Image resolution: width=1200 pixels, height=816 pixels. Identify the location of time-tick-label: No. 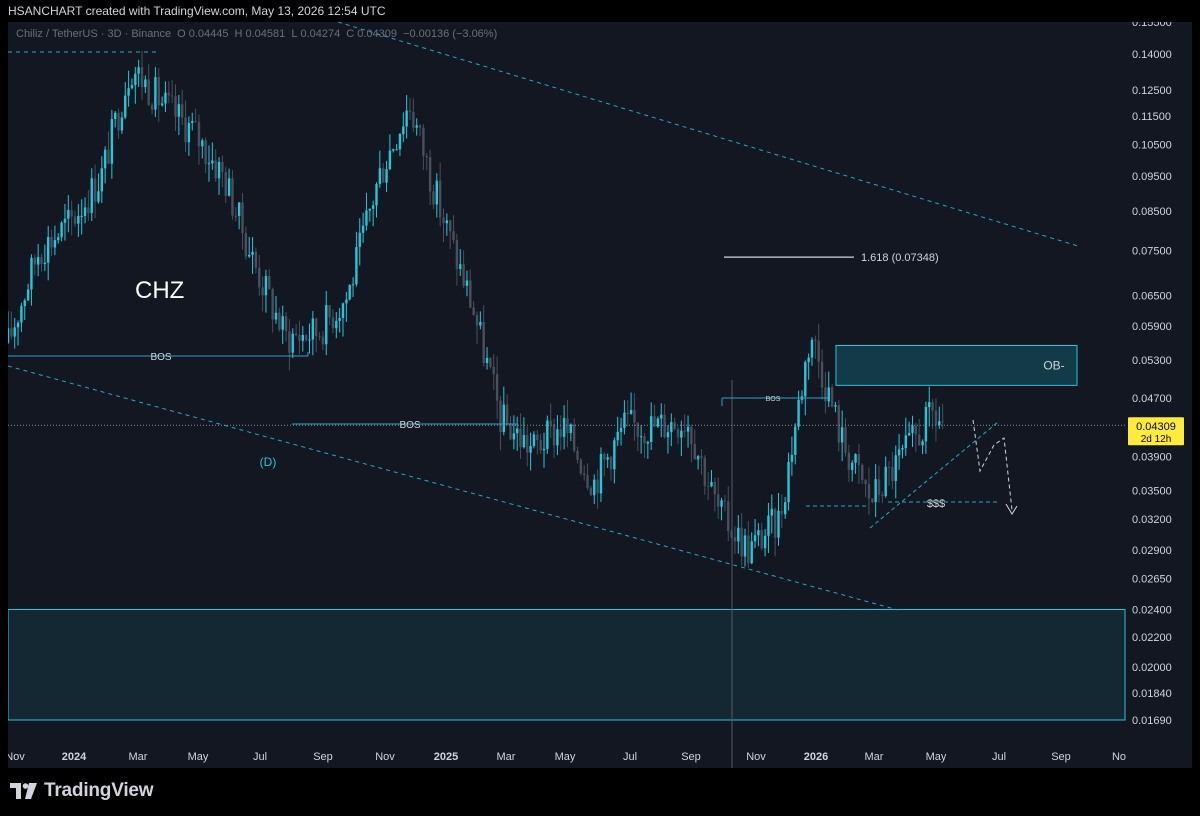
(1119, 757).